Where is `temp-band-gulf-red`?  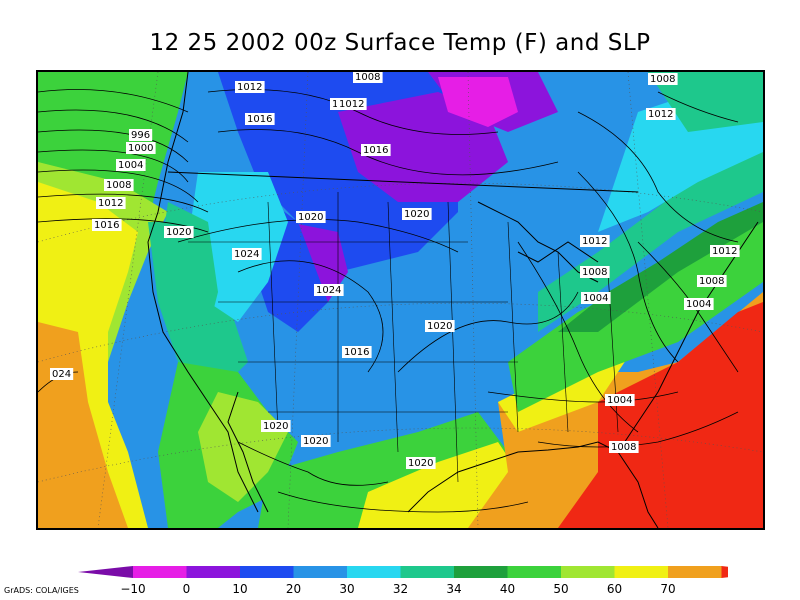 temp-band-gulf-red is located at coordinates (660, 415).